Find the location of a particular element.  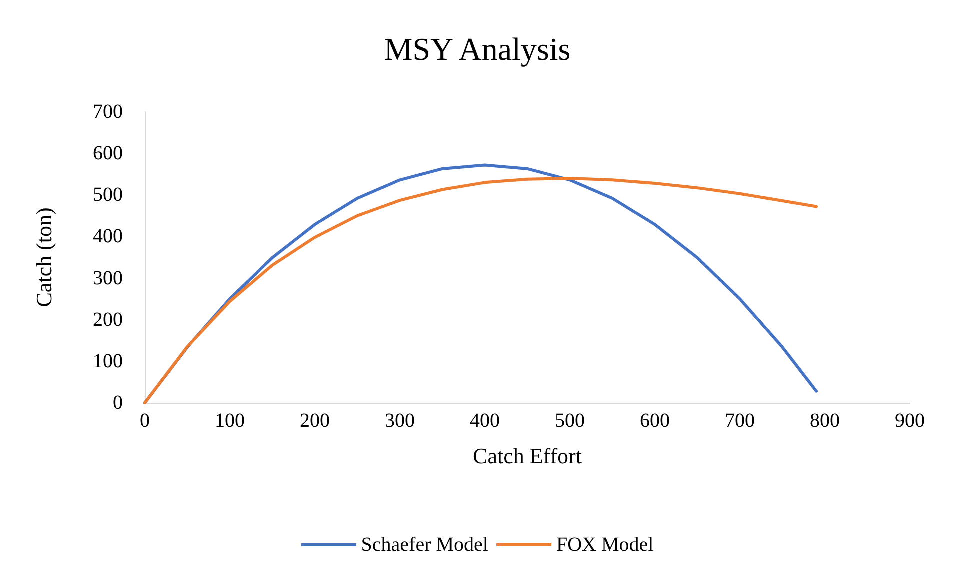

chart-title: MSY Analysis is located at coordinates (477, 49).